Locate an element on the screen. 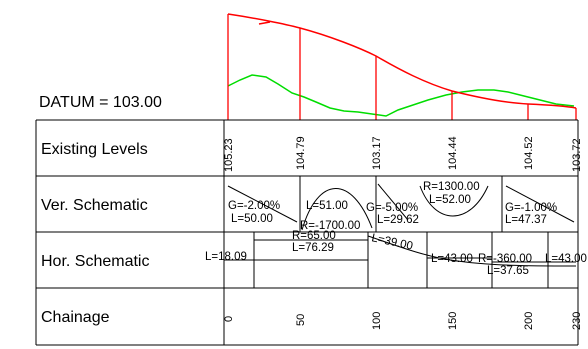 The height and width of the screenshot is (349, 588). hor-end-length: L=43.00 is located at coordinates (566, 259).